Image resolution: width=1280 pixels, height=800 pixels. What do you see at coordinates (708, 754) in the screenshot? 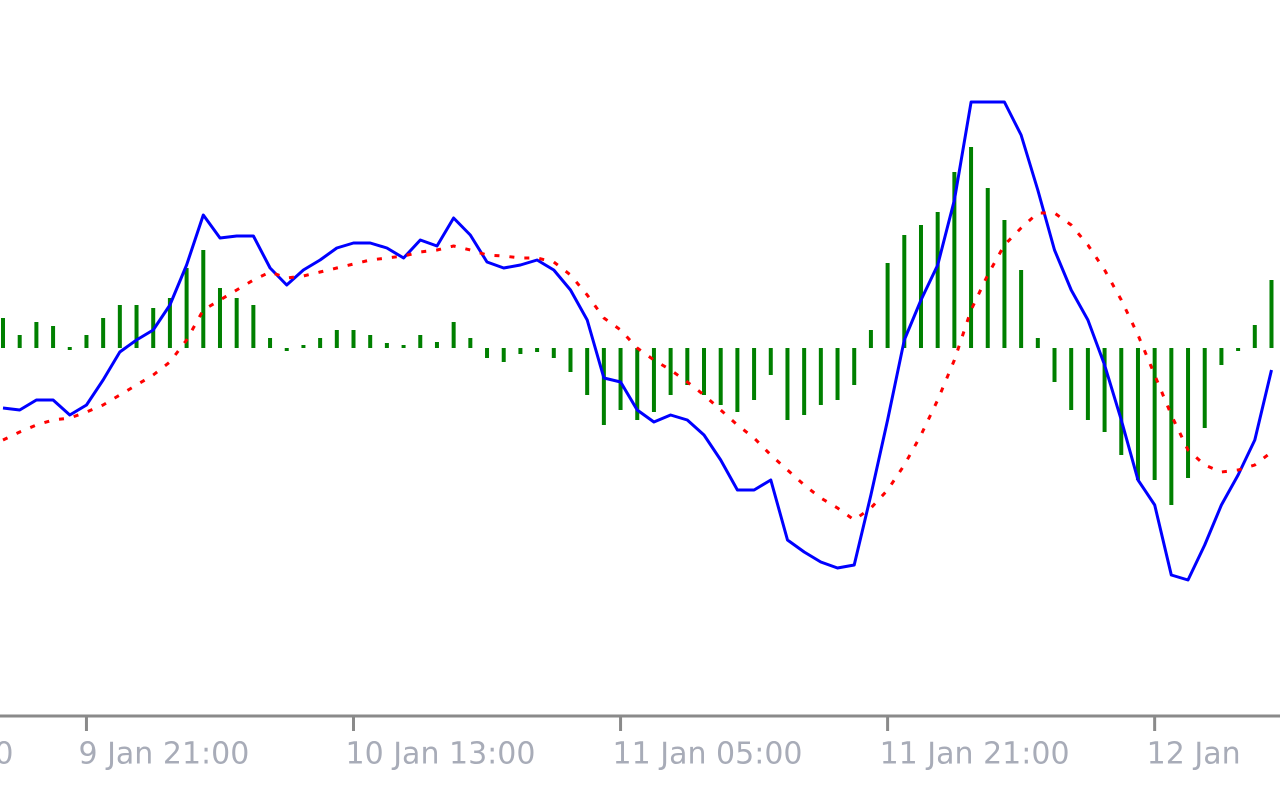
I see `x-tick-label: 11 Jan 05:00` at bounding box center [708, 754].